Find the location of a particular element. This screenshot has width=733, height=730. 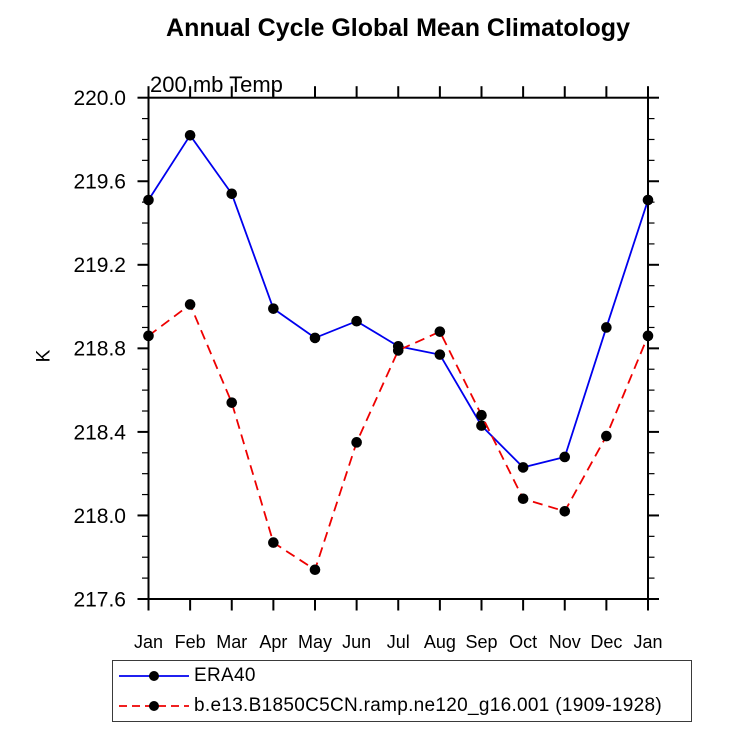

legend-label-era40: ERA40 is located at coordinates (225, 675).